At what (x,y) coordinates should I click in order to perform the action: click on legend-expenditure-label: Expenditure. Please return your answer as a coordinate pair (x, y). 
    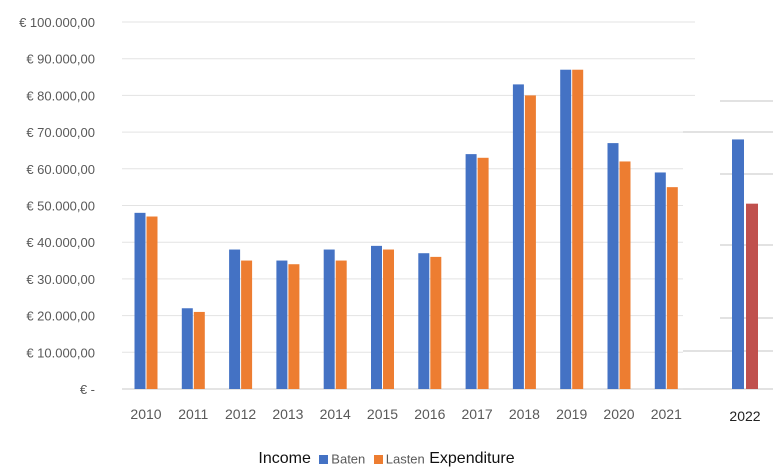
    Looking at the image, I should click on (472, 458).